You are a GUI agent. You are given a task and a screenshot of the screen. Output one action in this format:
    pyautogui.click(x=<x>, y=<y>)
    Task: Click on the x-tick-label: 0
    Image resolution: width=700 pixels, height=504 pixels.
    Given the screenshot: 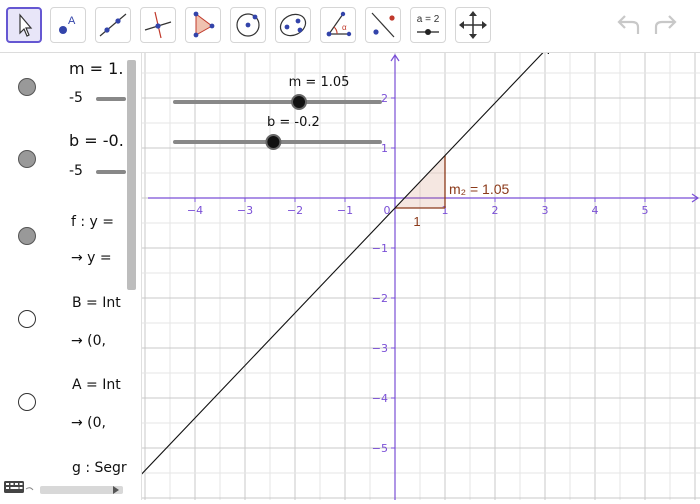 What is the action you would take?
    pyautogui.click(x=387, y=210)
    